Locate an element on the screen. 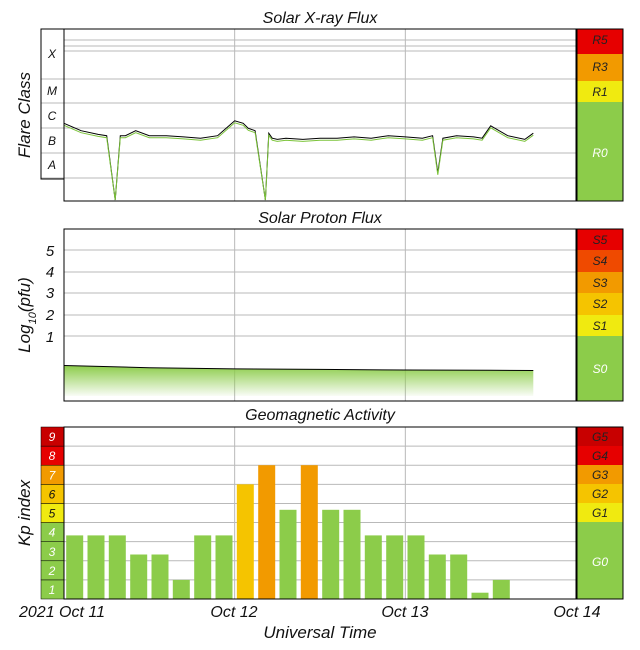 This screenshot has height=650, width=640. kp-bars is located at coordinates (288, 532).